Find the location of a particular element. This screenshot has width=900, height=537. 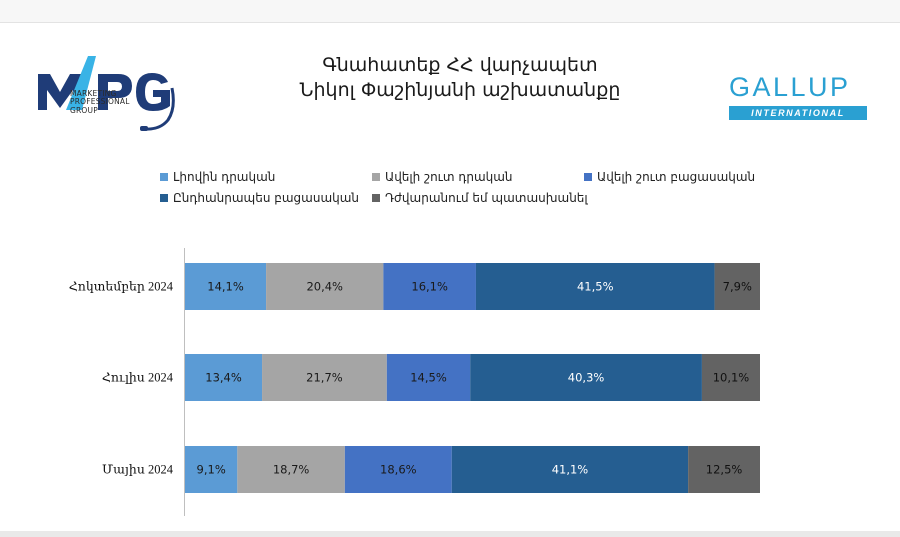

bar-data-label: 14,5% is located at coordinates (428, 378).